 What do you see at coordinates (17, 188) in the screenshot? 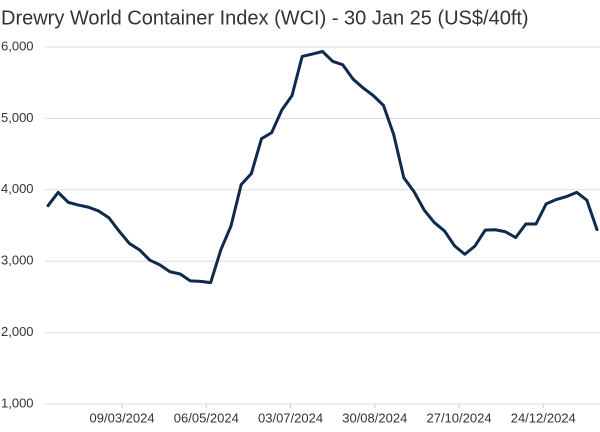
I see `y-tick-label: 4,000` at bounding box center [17, 188].